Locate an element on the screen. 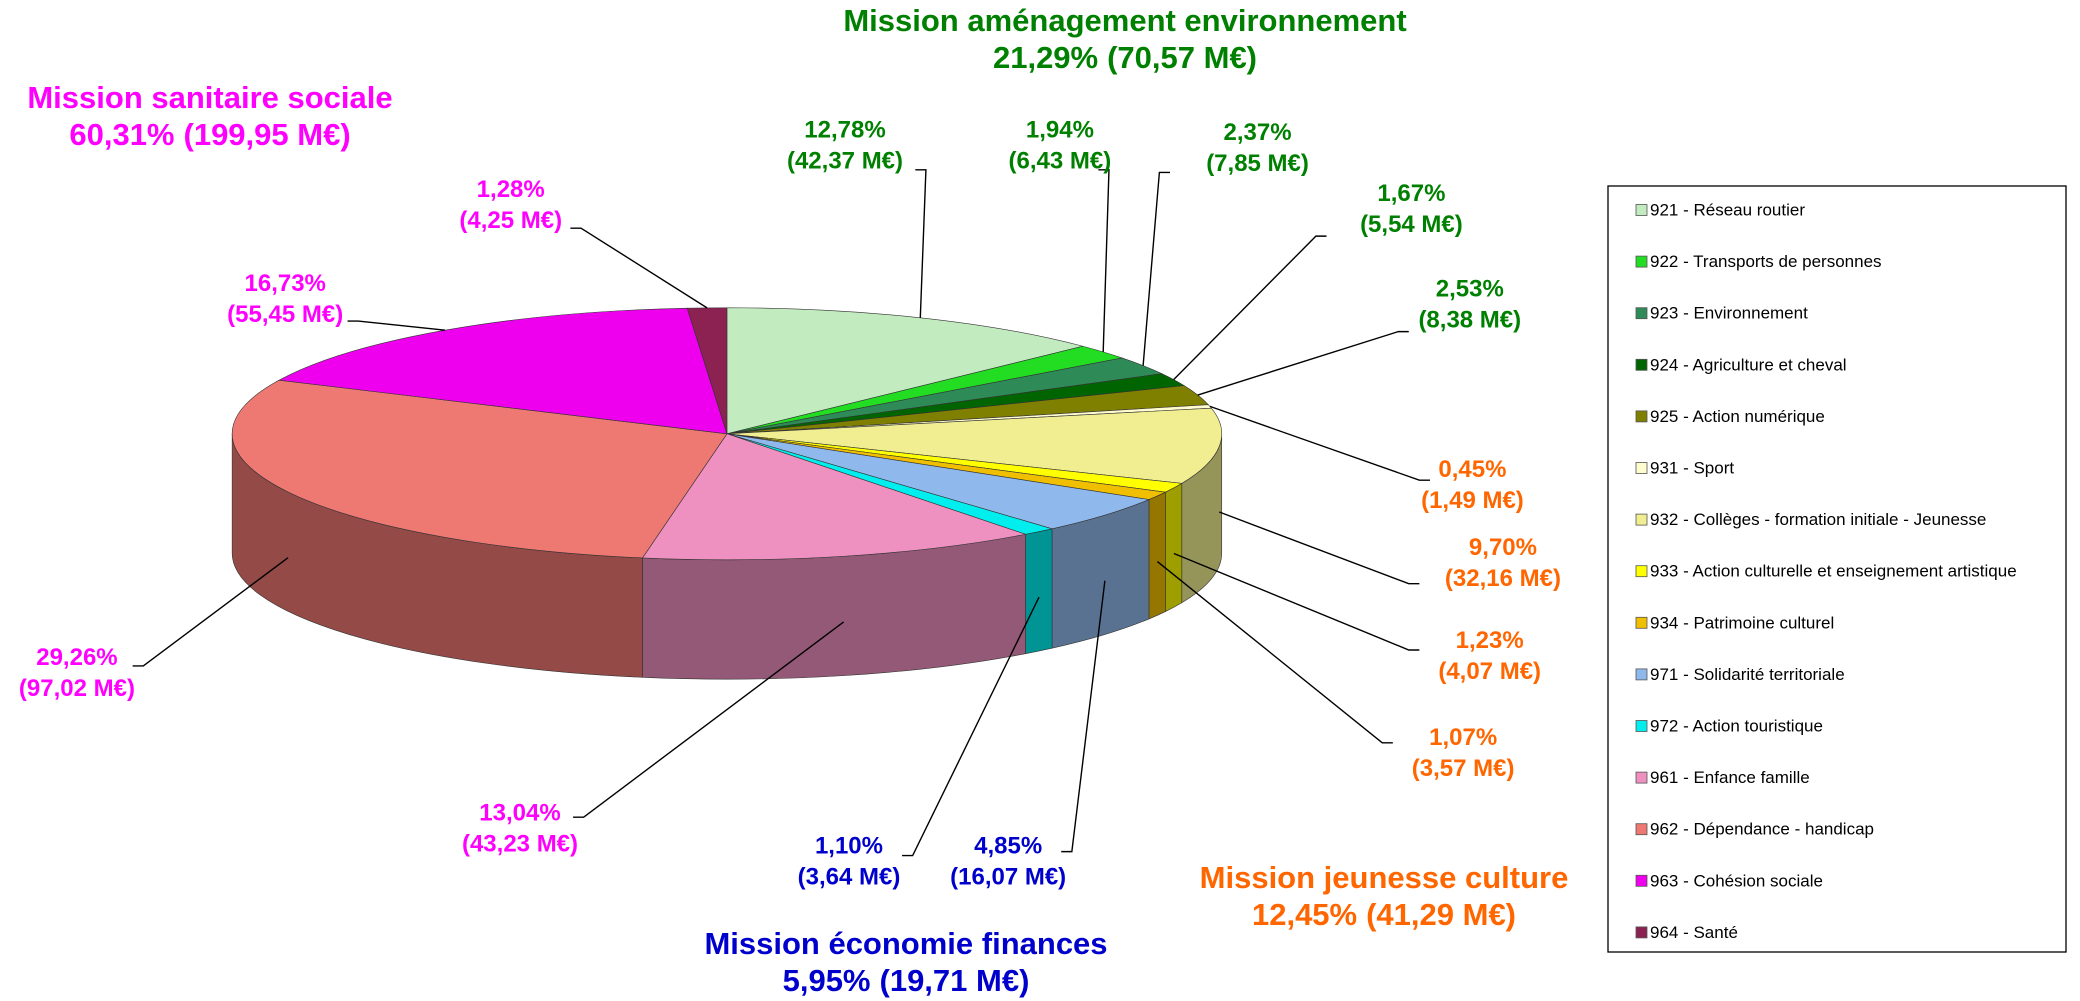 The width and height of the screenshot is (2080, 1001). slice-percent-label: 1,23% is located at coordinates (1490, 640).